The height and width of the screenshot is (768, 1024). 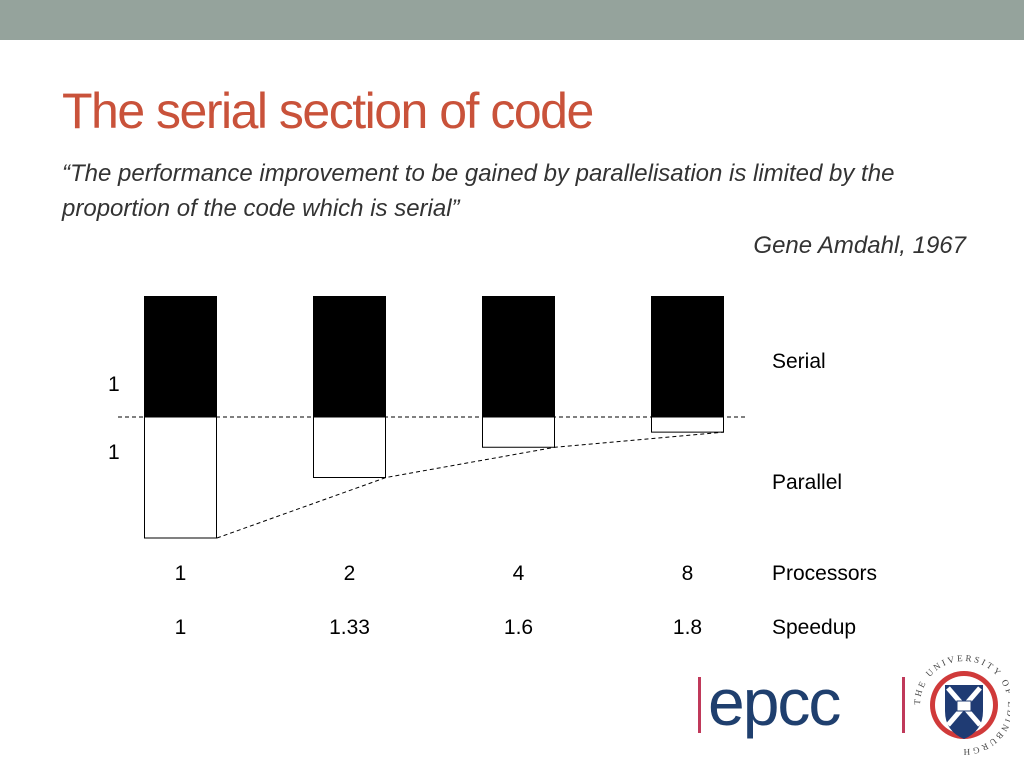 I want to click on speedup-label: Speedup, so click(x=814, y=627).